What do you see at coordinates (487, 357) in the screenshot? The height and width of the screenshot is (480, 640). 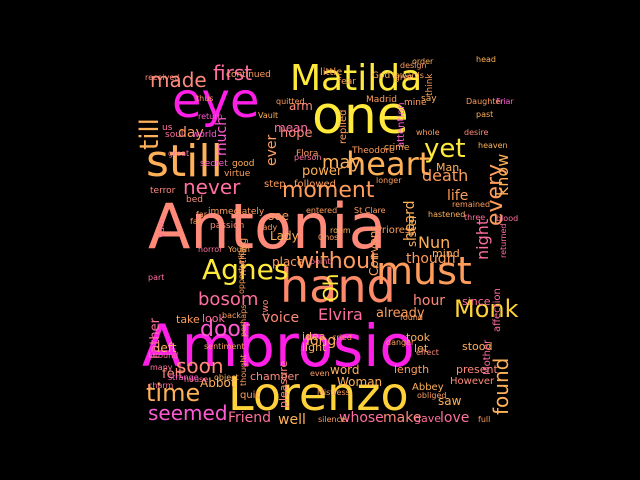 I see `word-mother: Mother` at bounding box center [487, 357].